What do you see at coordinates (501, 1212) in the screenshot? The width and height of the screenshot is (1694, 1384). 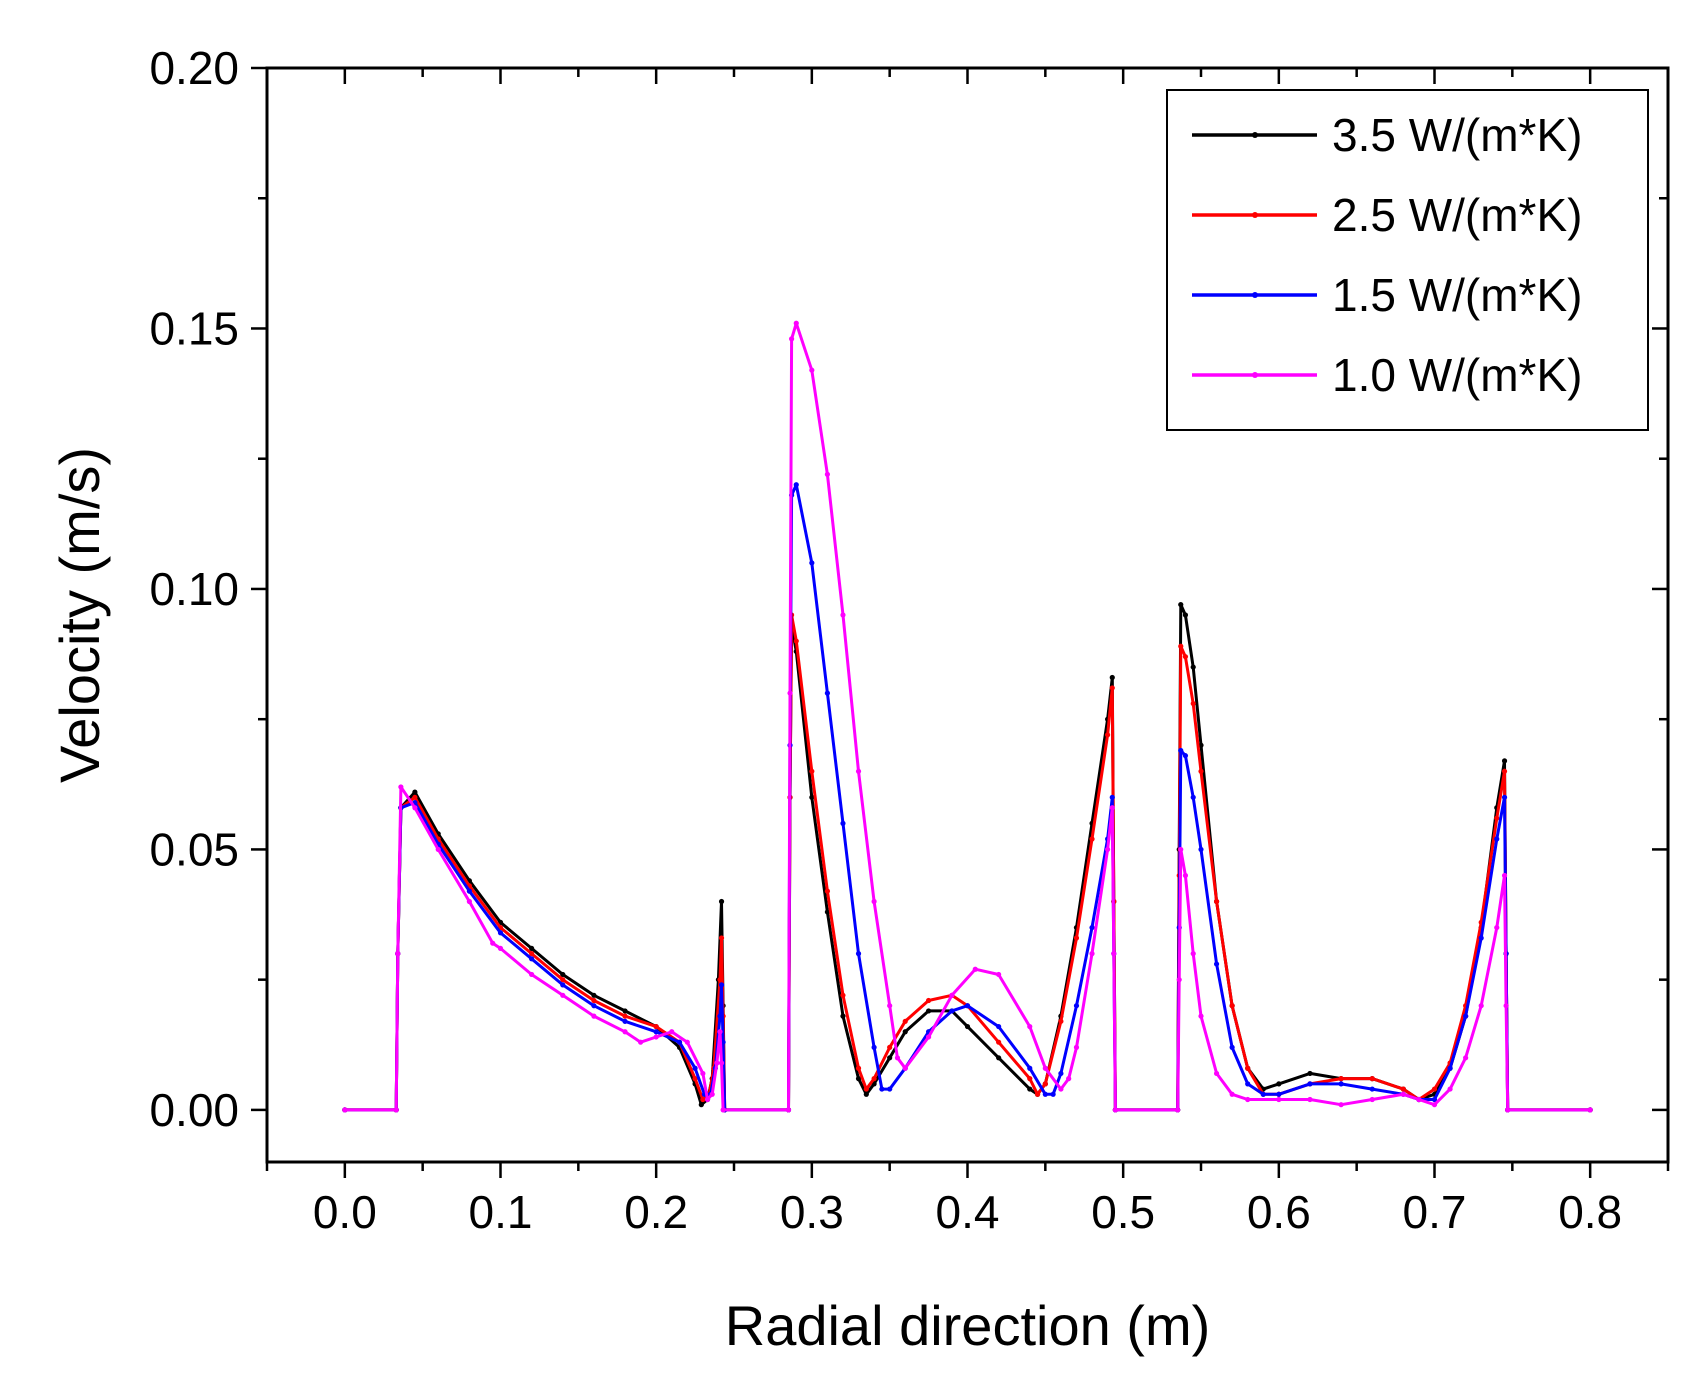 I see `x-tick-label: 0.1` at bounding box center [501, 1212].